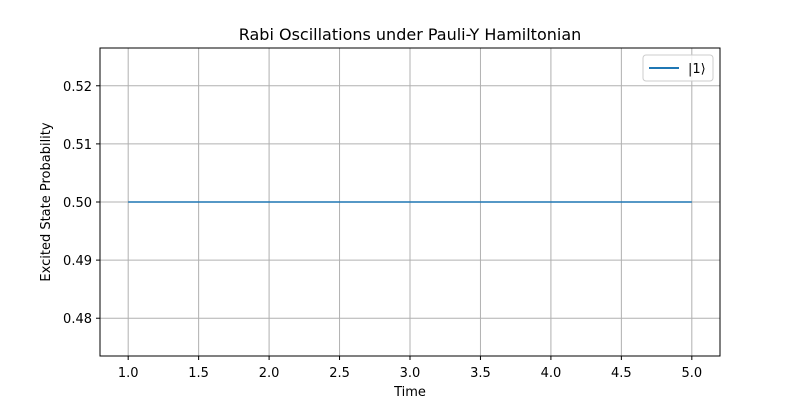 Image resolution: width=800 pixels, height=400 pixels. I want to click on x-axis-label: Time, so click(409, 392).